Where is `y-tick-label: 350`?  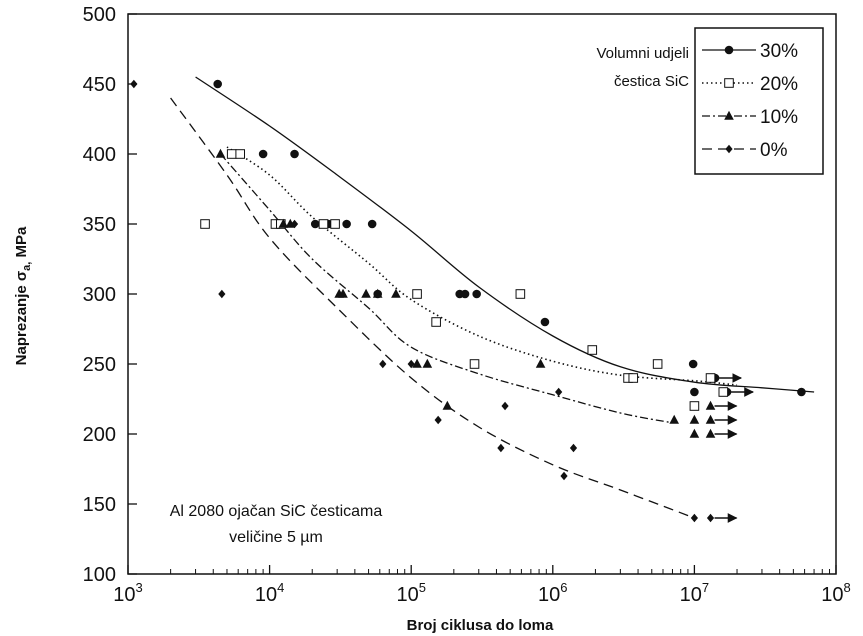
y-tick-label: 350 is located at coordinates (99, 225).